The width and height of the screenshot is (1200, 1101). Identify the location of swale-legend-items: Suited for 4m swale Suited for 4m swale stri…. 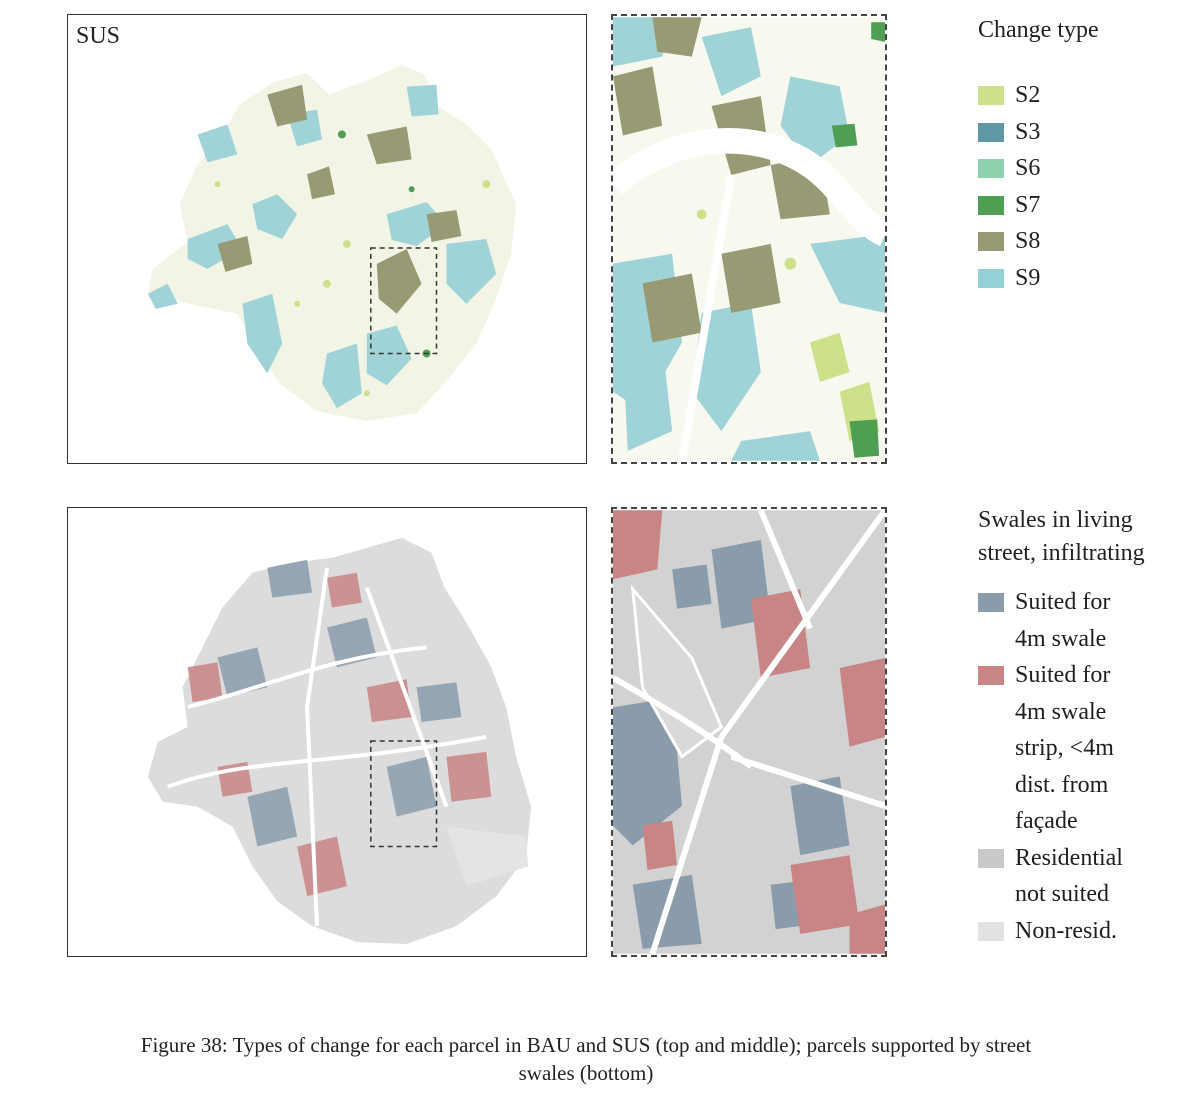
(1061, 766).